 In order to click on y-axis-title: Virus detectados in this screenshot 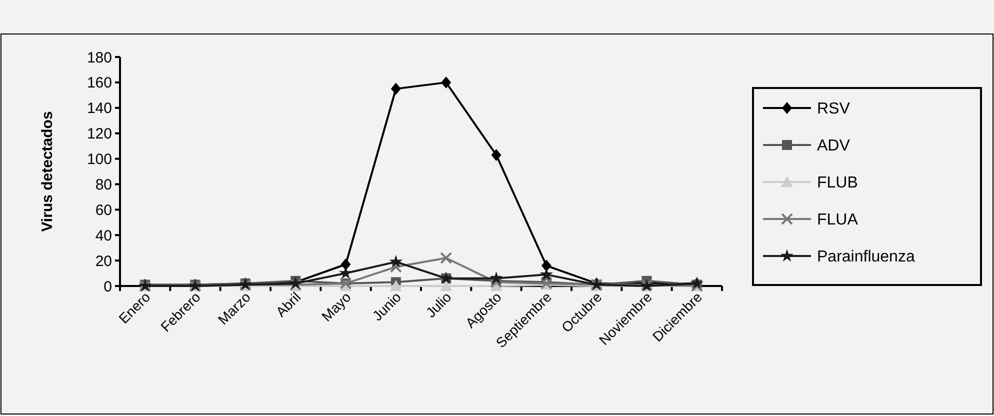, I will do `click(47, 171)`.